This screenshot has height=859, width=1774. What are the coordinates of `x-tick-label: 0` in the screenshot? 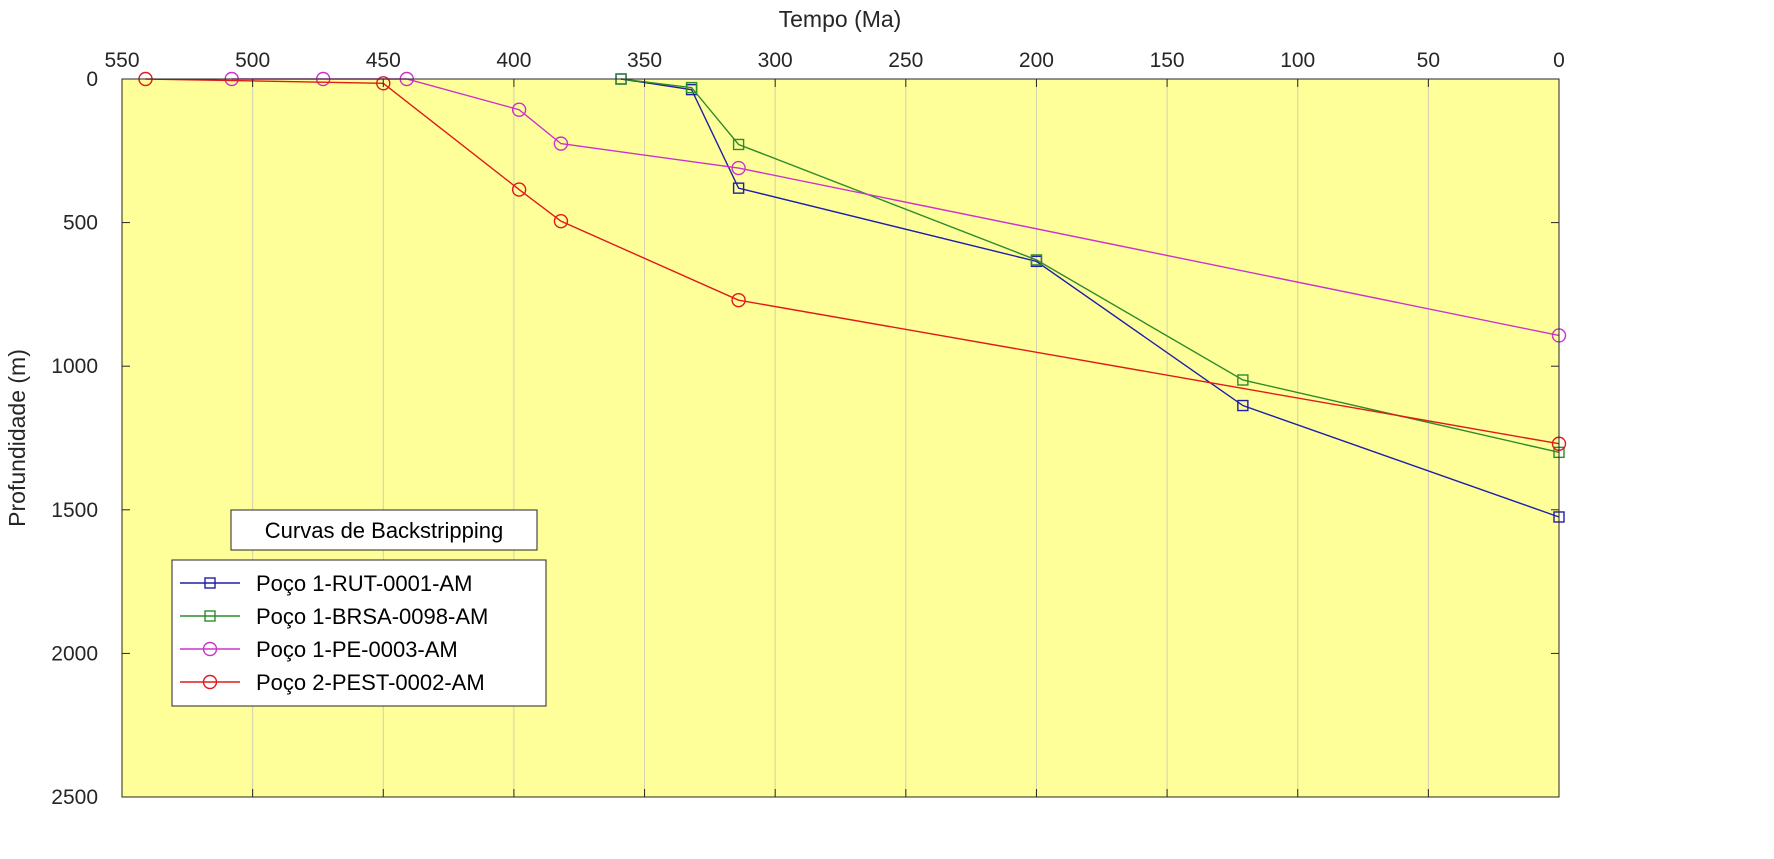 It's located at (1559, 60).